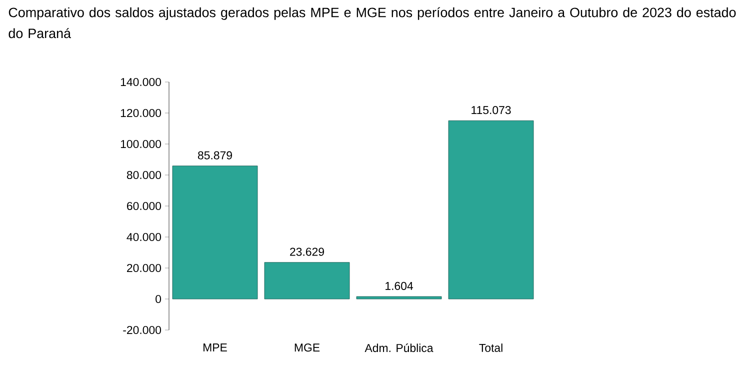 The height and width of the screenshot is (375, 750). Describe the element at coordinates (141, 82) in the screenshot. I see `y-tick-label: 140.000` at that location.